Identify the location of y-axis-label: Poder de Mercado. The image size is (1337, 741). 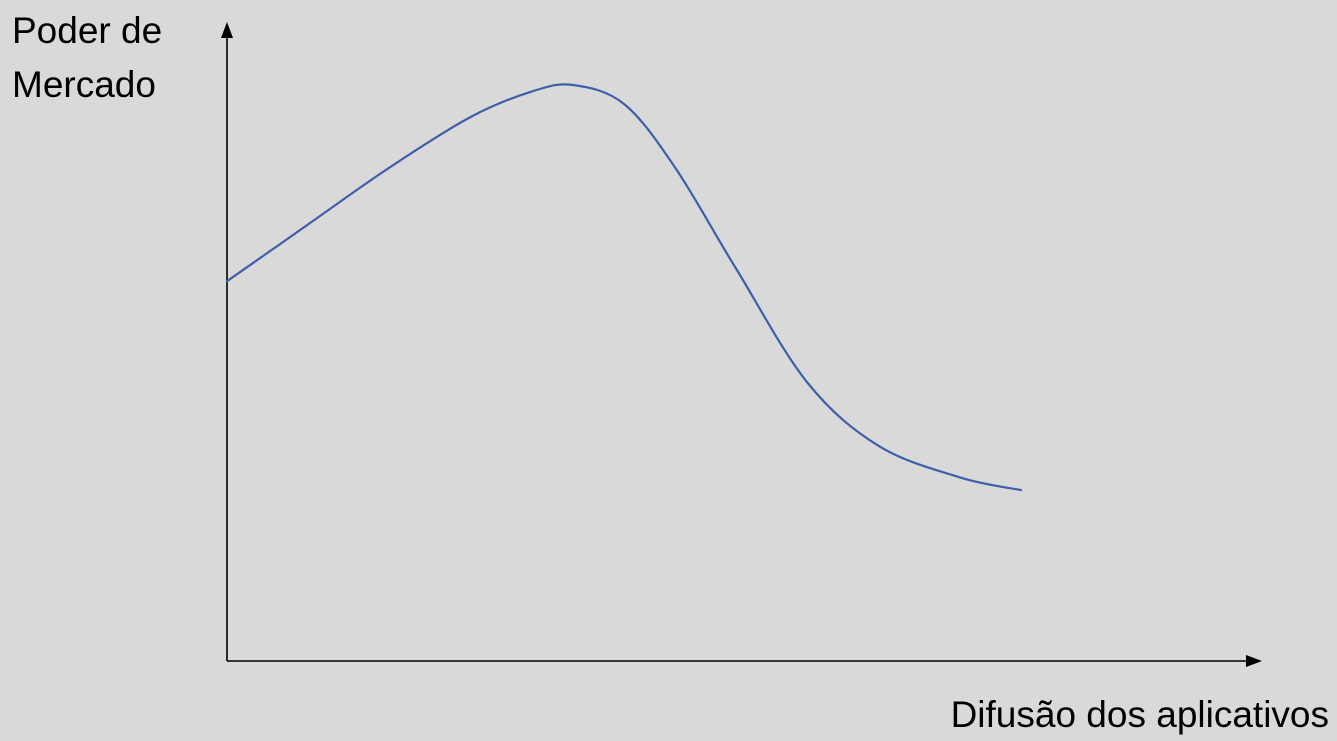
(87, 58).